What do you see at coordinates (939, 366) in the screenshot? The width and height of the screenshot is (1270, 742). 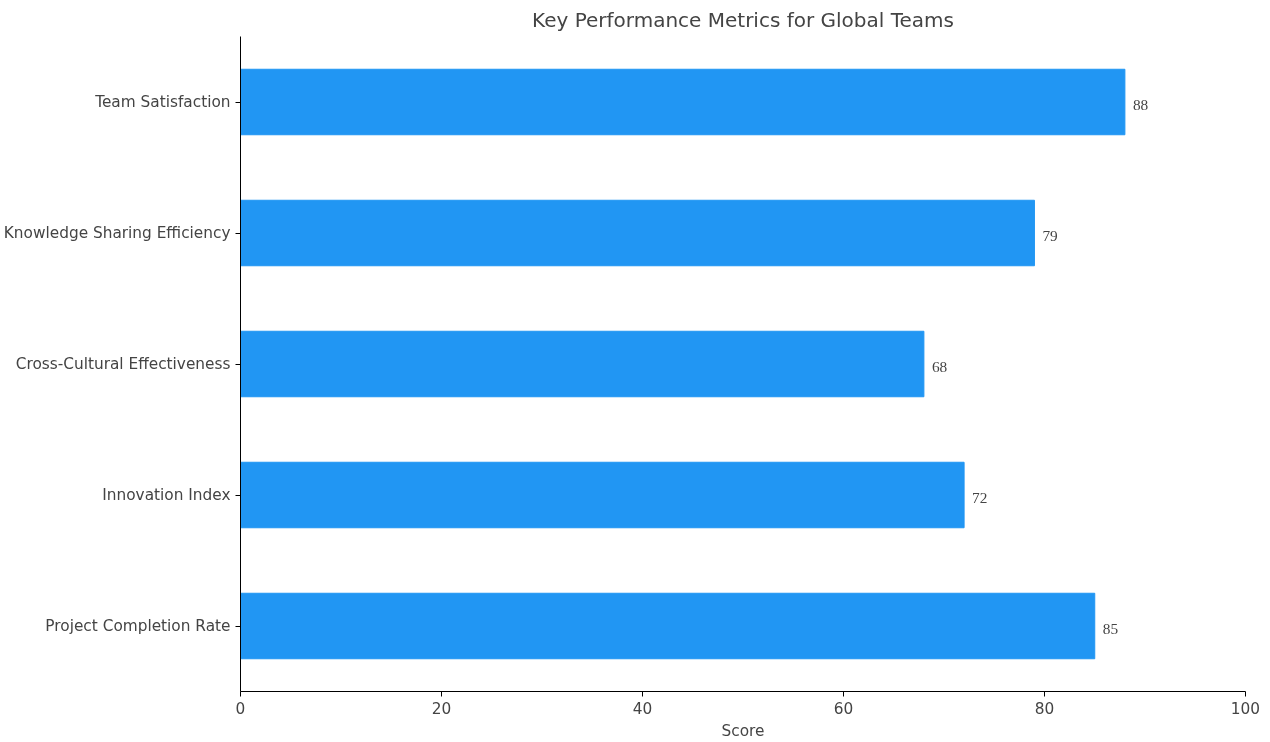 I see `data-label: 68` at bounding box center [939, 366].